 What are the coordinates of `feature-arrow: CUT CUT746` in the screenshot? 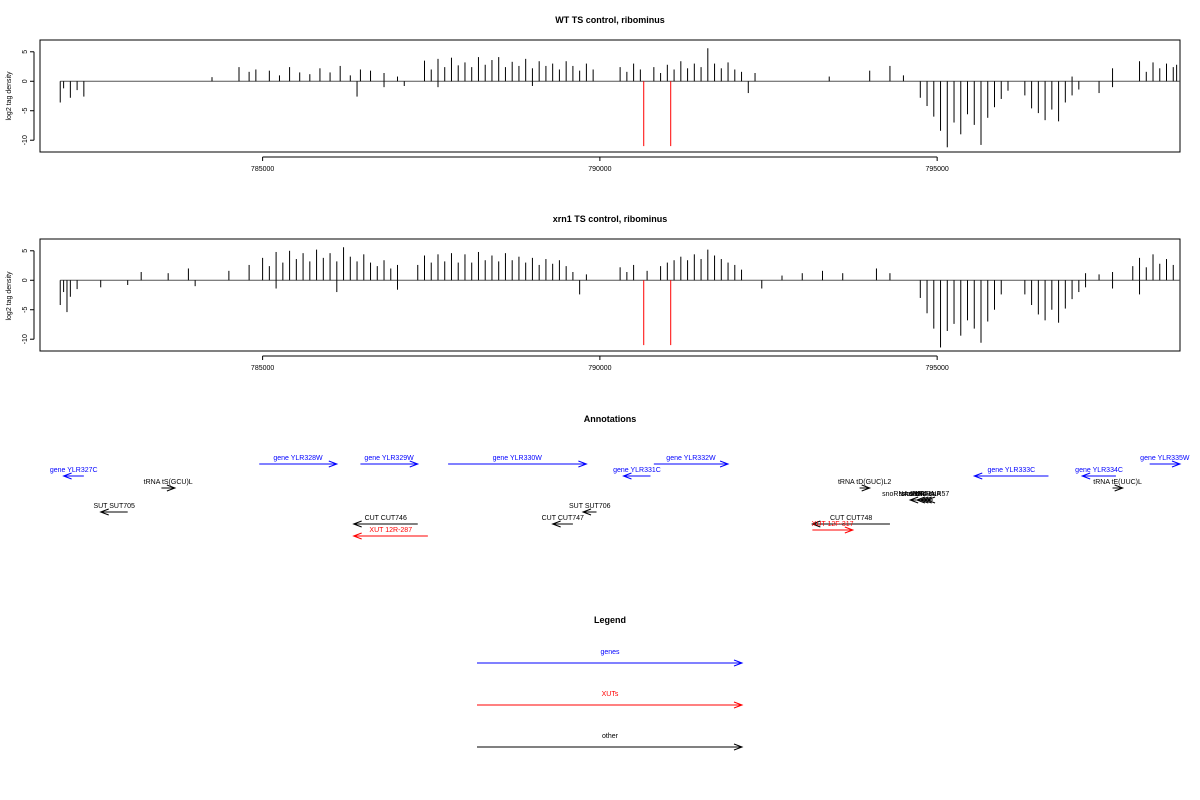 It's located at (385, 521).